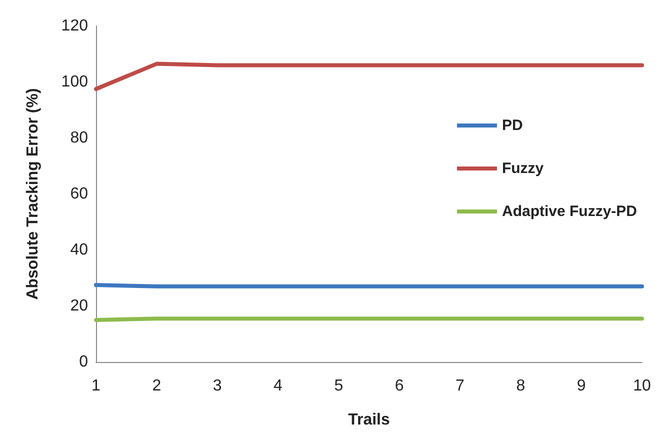 This screenshot has width=670, height=445. I want to click on legend-label: Adaptive Fuzzy-PD, so click(570, 211).